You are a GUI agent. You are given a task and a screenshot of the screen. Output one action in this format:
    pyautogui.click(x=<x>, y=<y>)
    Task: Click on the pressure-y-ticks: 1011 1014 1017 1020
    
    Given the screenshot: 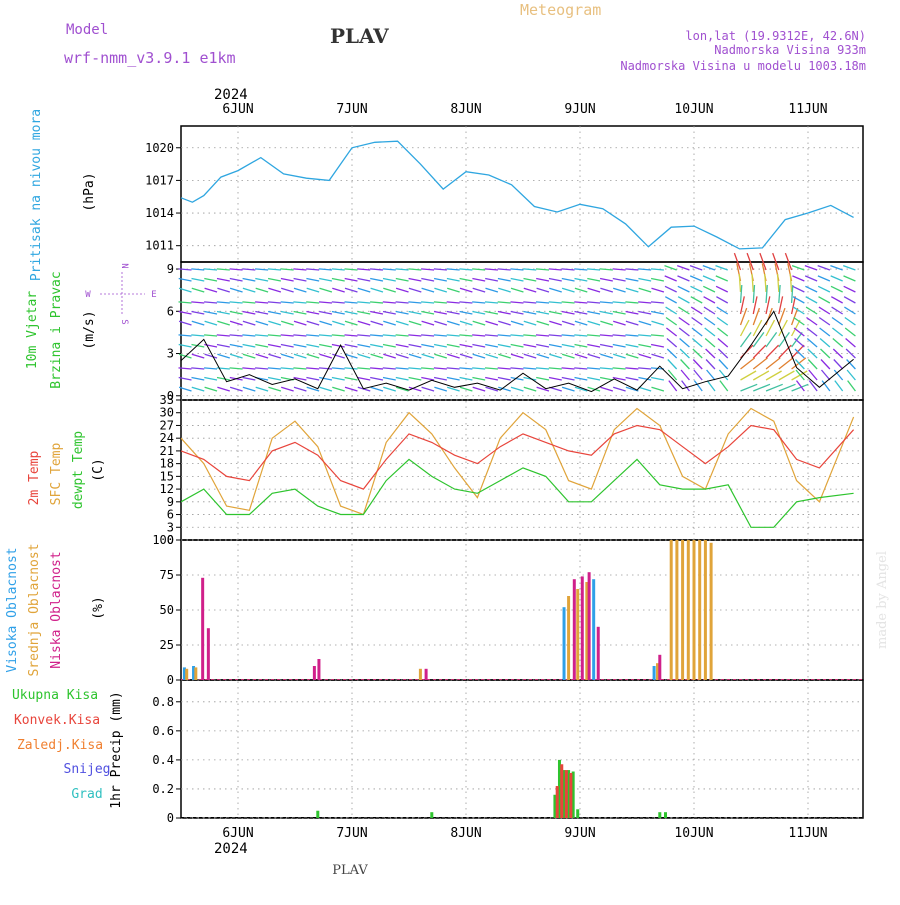 What is the action you would take?
    pyautogui.click(x=163, y=197)
    